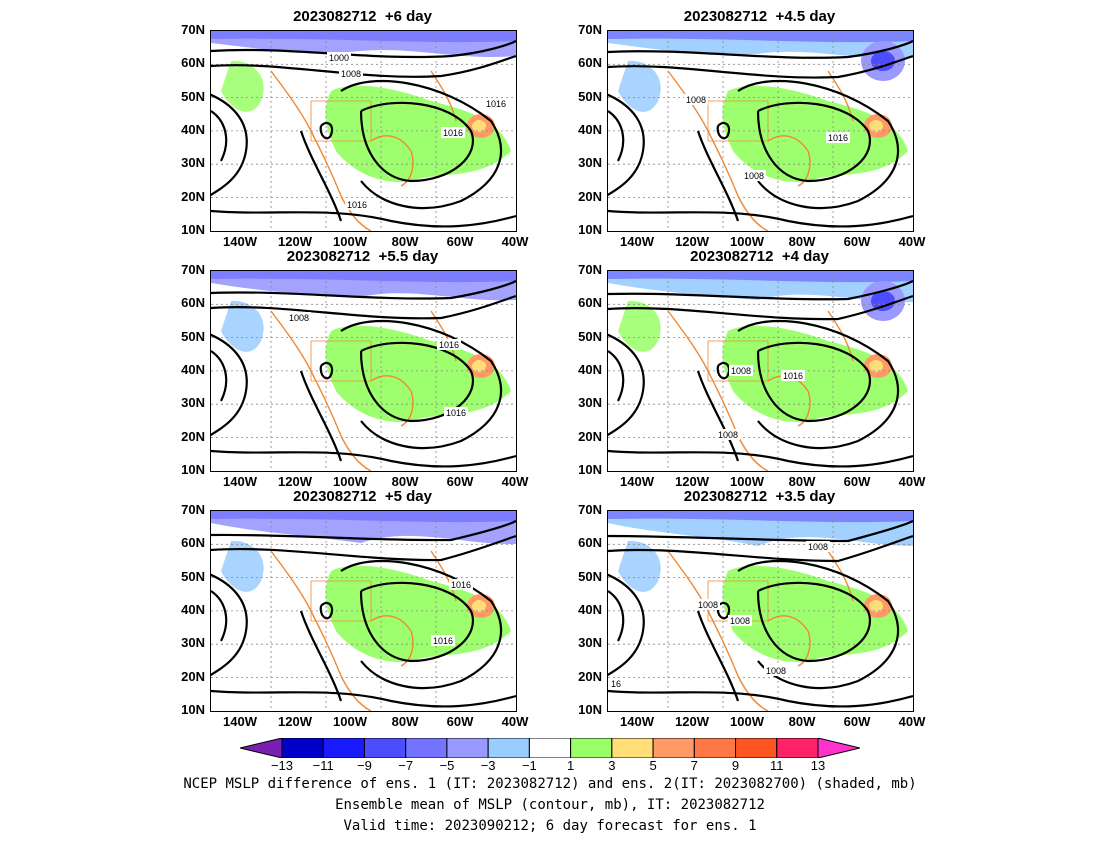 The height and width of the screenshot is (850, 1100). I want to click on map-plot: 1008 1008 1008 1008 16, so click(760, 611).